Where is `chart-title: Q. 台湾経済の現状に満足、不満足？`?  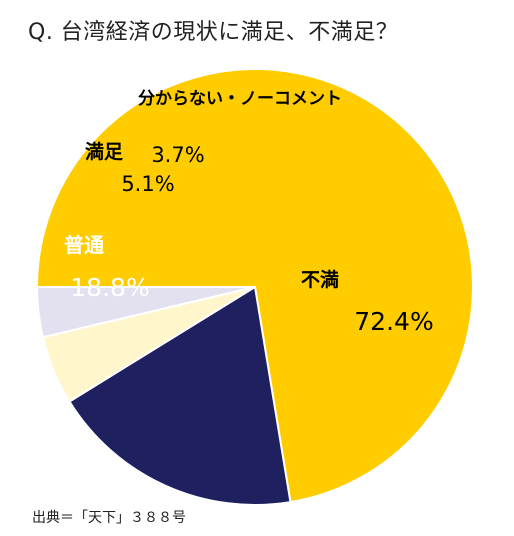 chart-title: Q. 台湾経済の現状に満足、不満足？ is located at coordinates (213, 32).